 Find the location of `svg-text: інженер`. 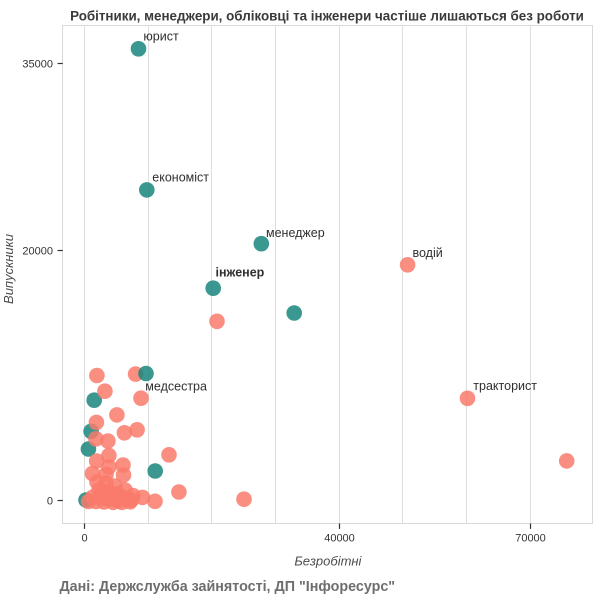

svg-text: інженер is located at coordinates (240, 273).